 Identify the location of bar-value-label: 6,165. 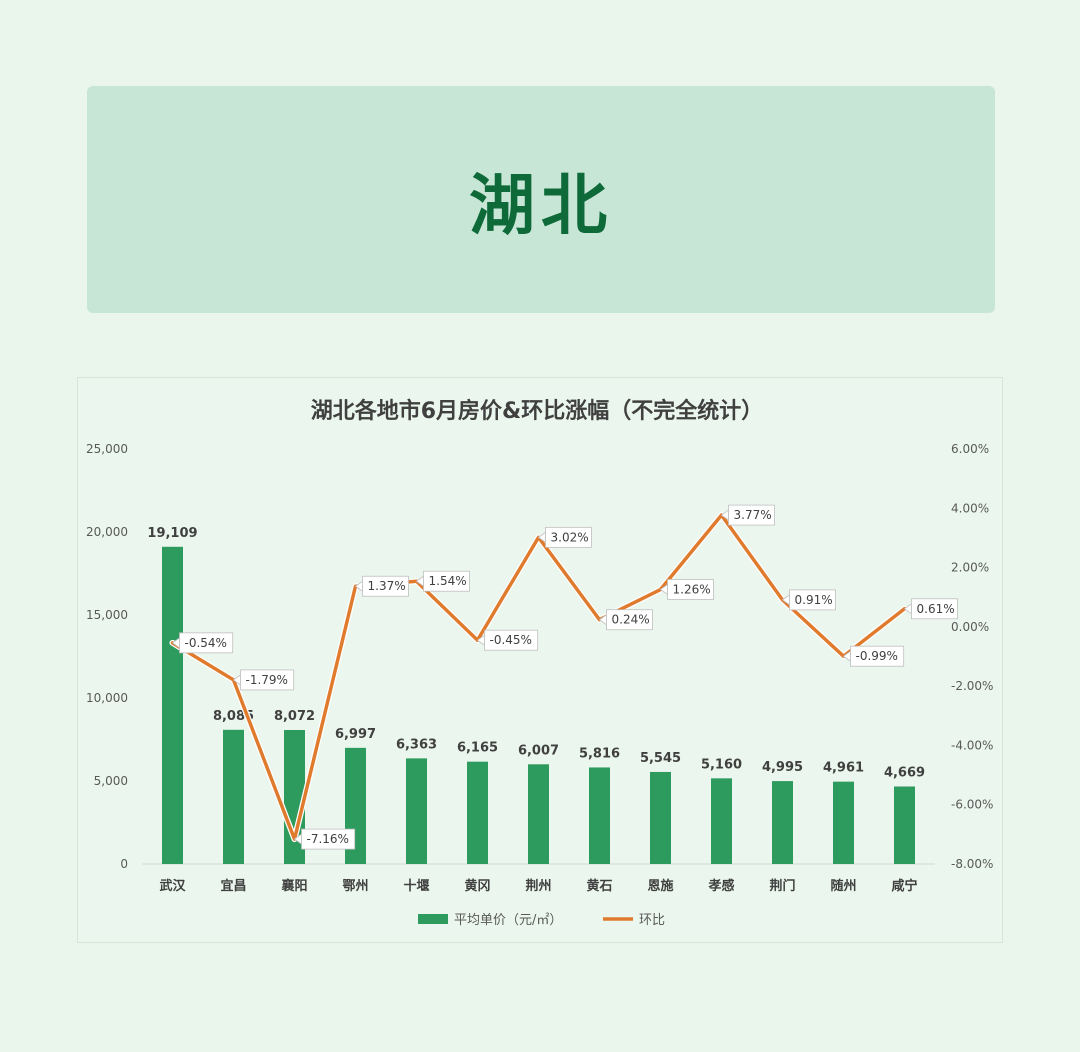
(477, 748).